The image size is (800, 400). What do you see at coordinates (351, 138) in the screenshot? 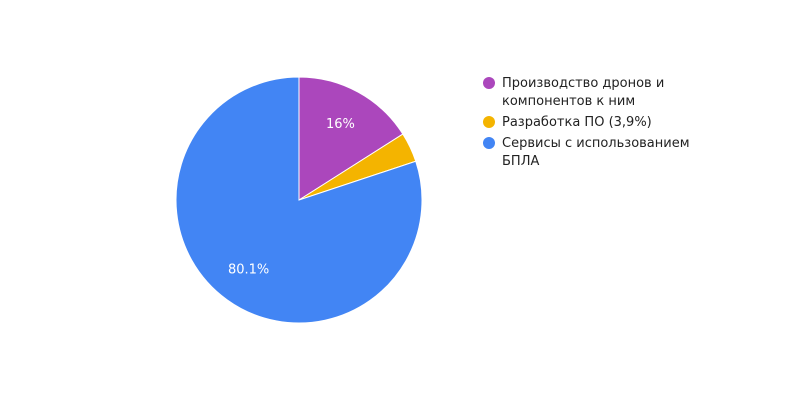
I see `pie-slice` at bounding box center [351, 138].